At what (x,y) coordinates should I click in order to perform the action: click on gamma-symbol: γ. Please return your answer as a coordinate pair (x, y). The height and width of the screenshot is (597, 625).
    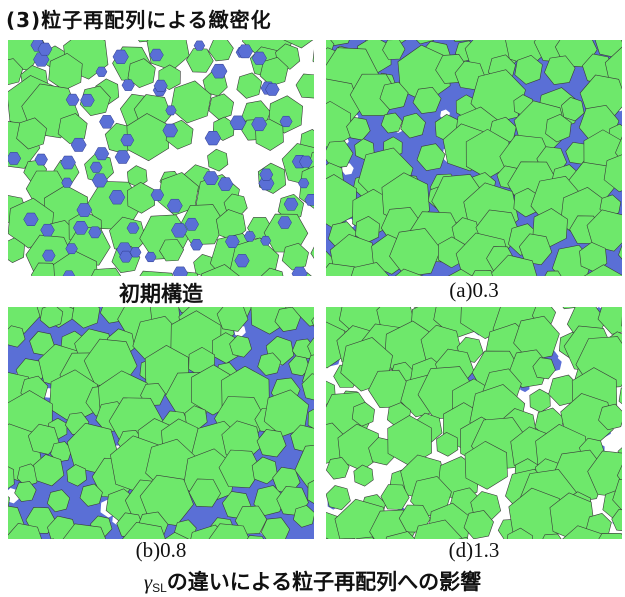
    Looking at the image, I should click on (148, 582).